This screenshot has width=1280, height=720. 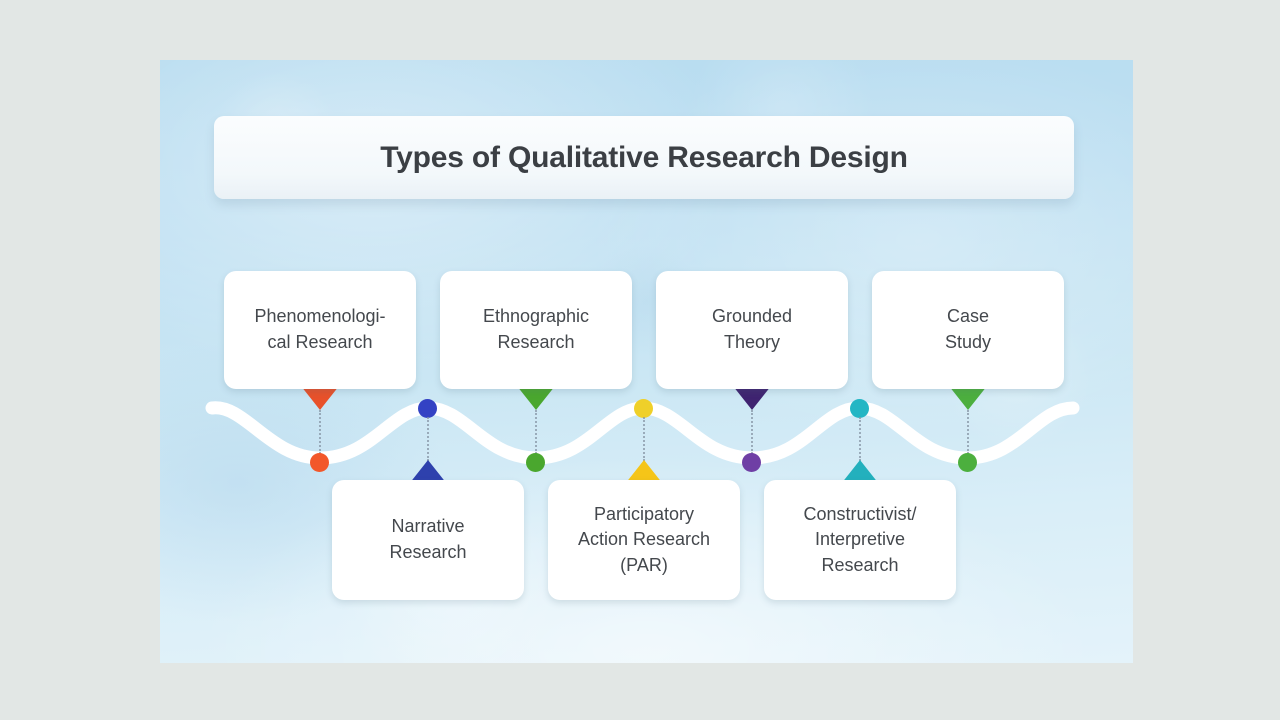 I want to click on card-label-line1: Phenomenologi-, so click(x=320, y=316).